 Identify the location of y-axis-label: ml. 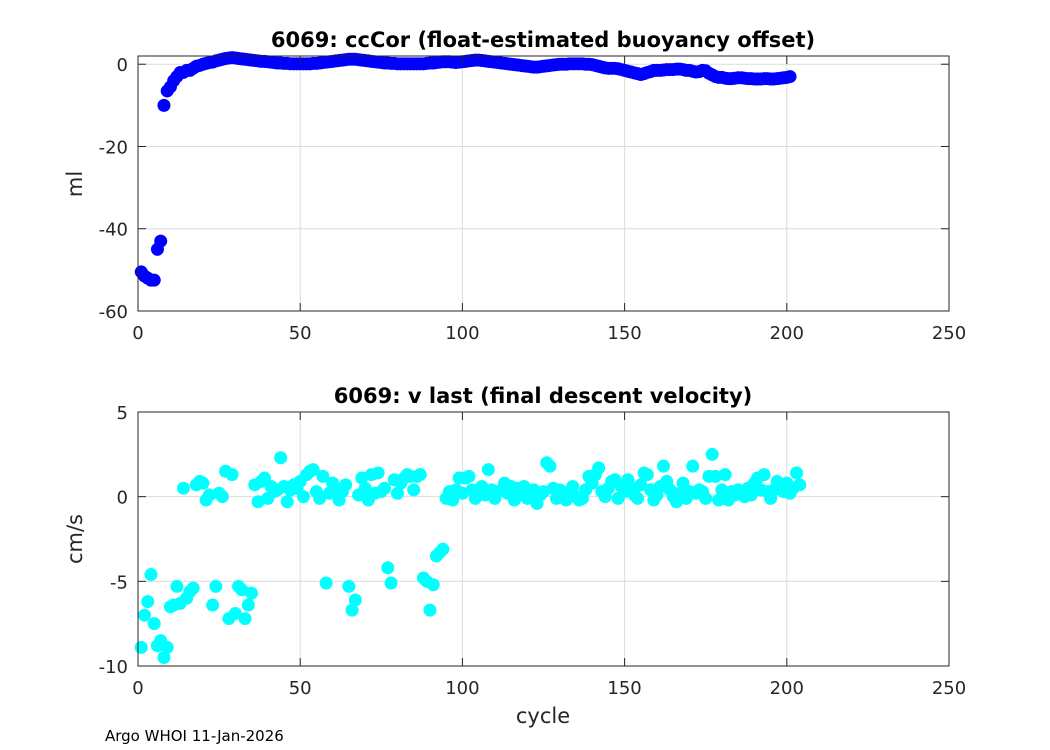
(75, 184).